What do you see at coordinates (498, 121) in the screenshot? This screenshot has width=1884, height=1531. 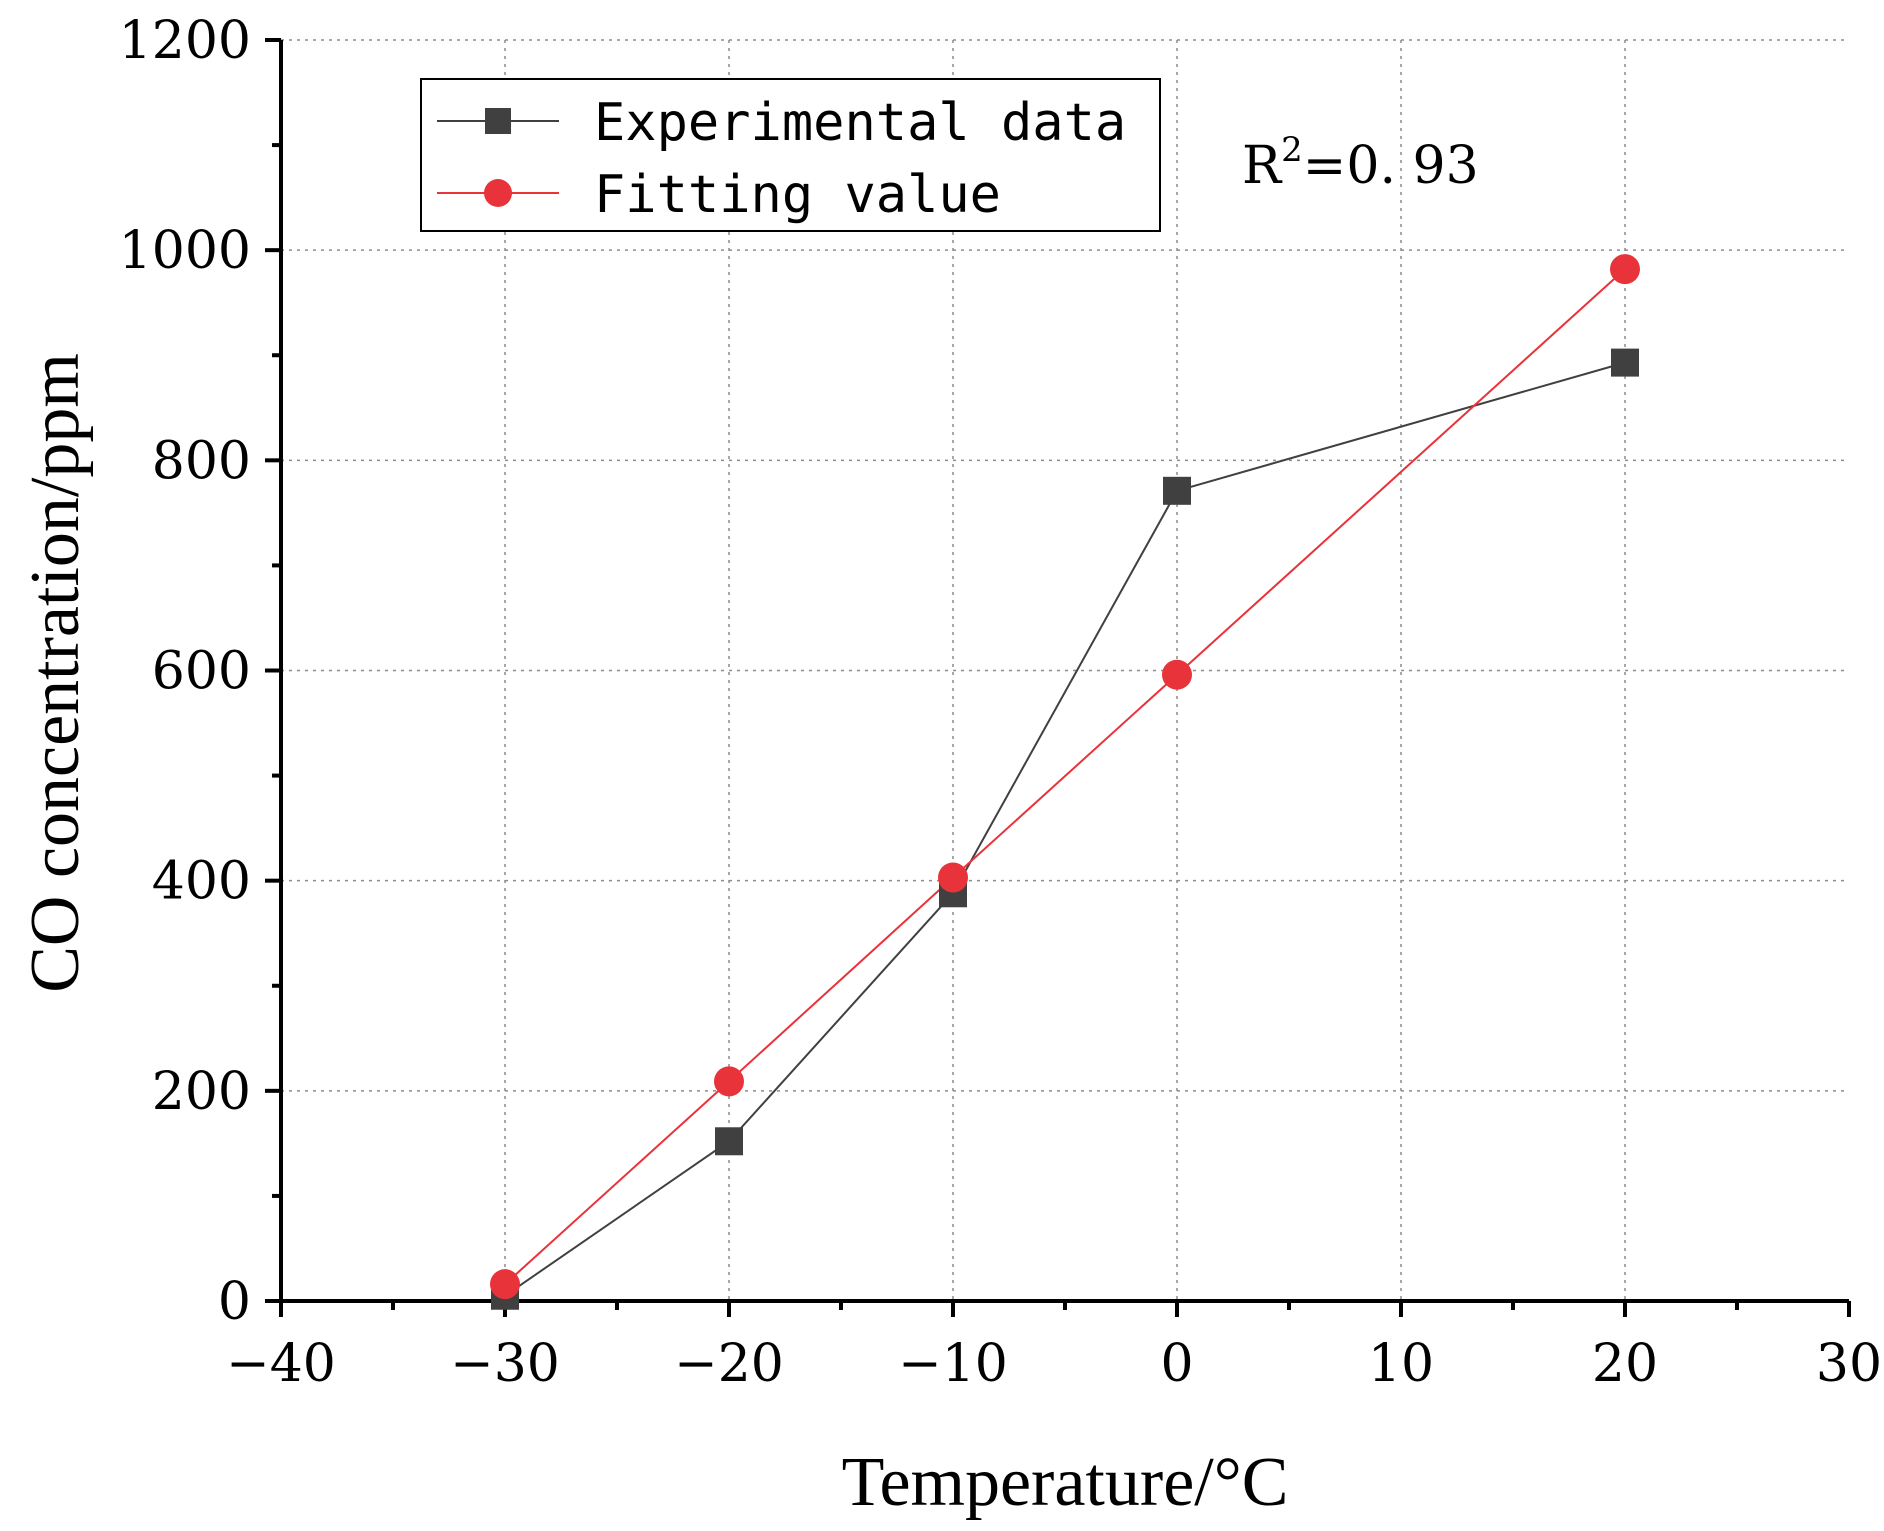 I see `legend-marker-experimental` at bounding box center [498, 121].